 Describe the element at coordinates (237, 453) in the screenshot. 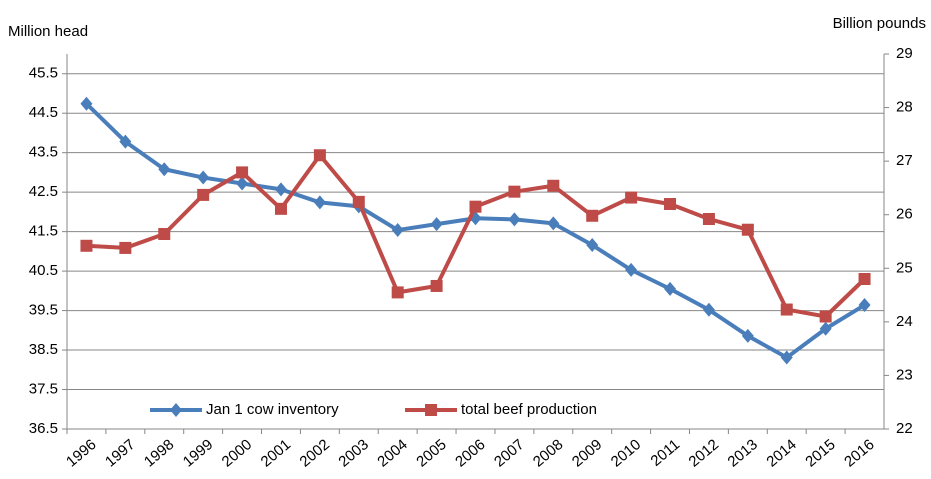

I see `x-tick-label: 2000` at that location.